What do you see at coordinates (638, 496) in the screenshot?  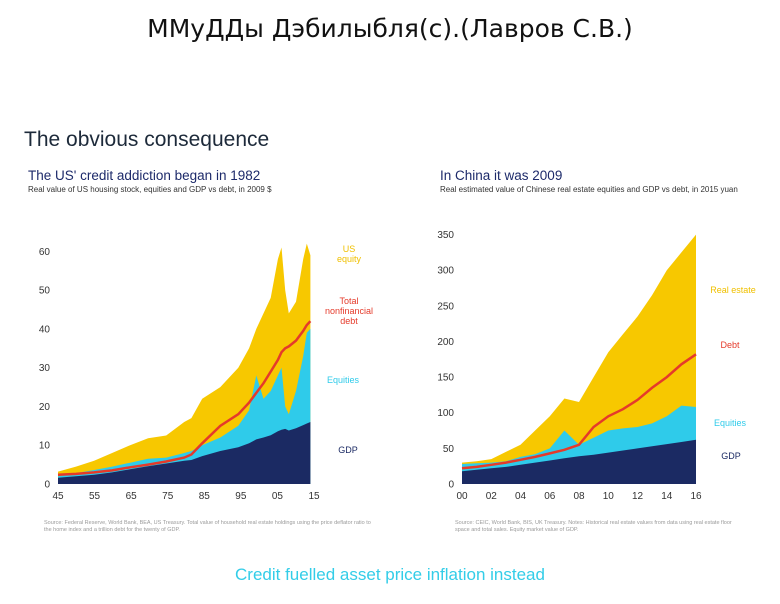 I see `right-chart-x-tick: 12` at bounding box center [638, 496].